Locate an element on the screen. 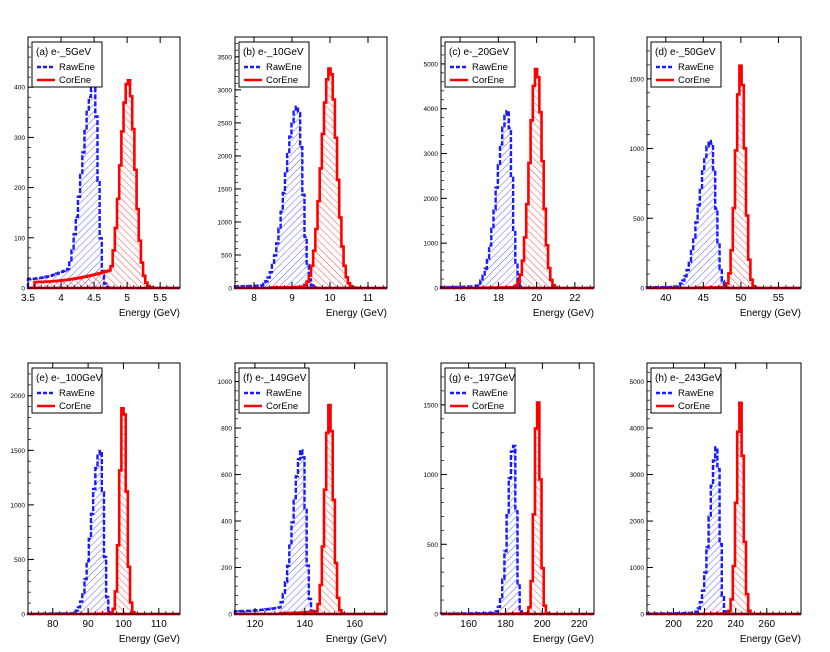 This screenshot has width=830, height=652. panel-title: (f) e-_149GeV is located at coordinates (275, 378).